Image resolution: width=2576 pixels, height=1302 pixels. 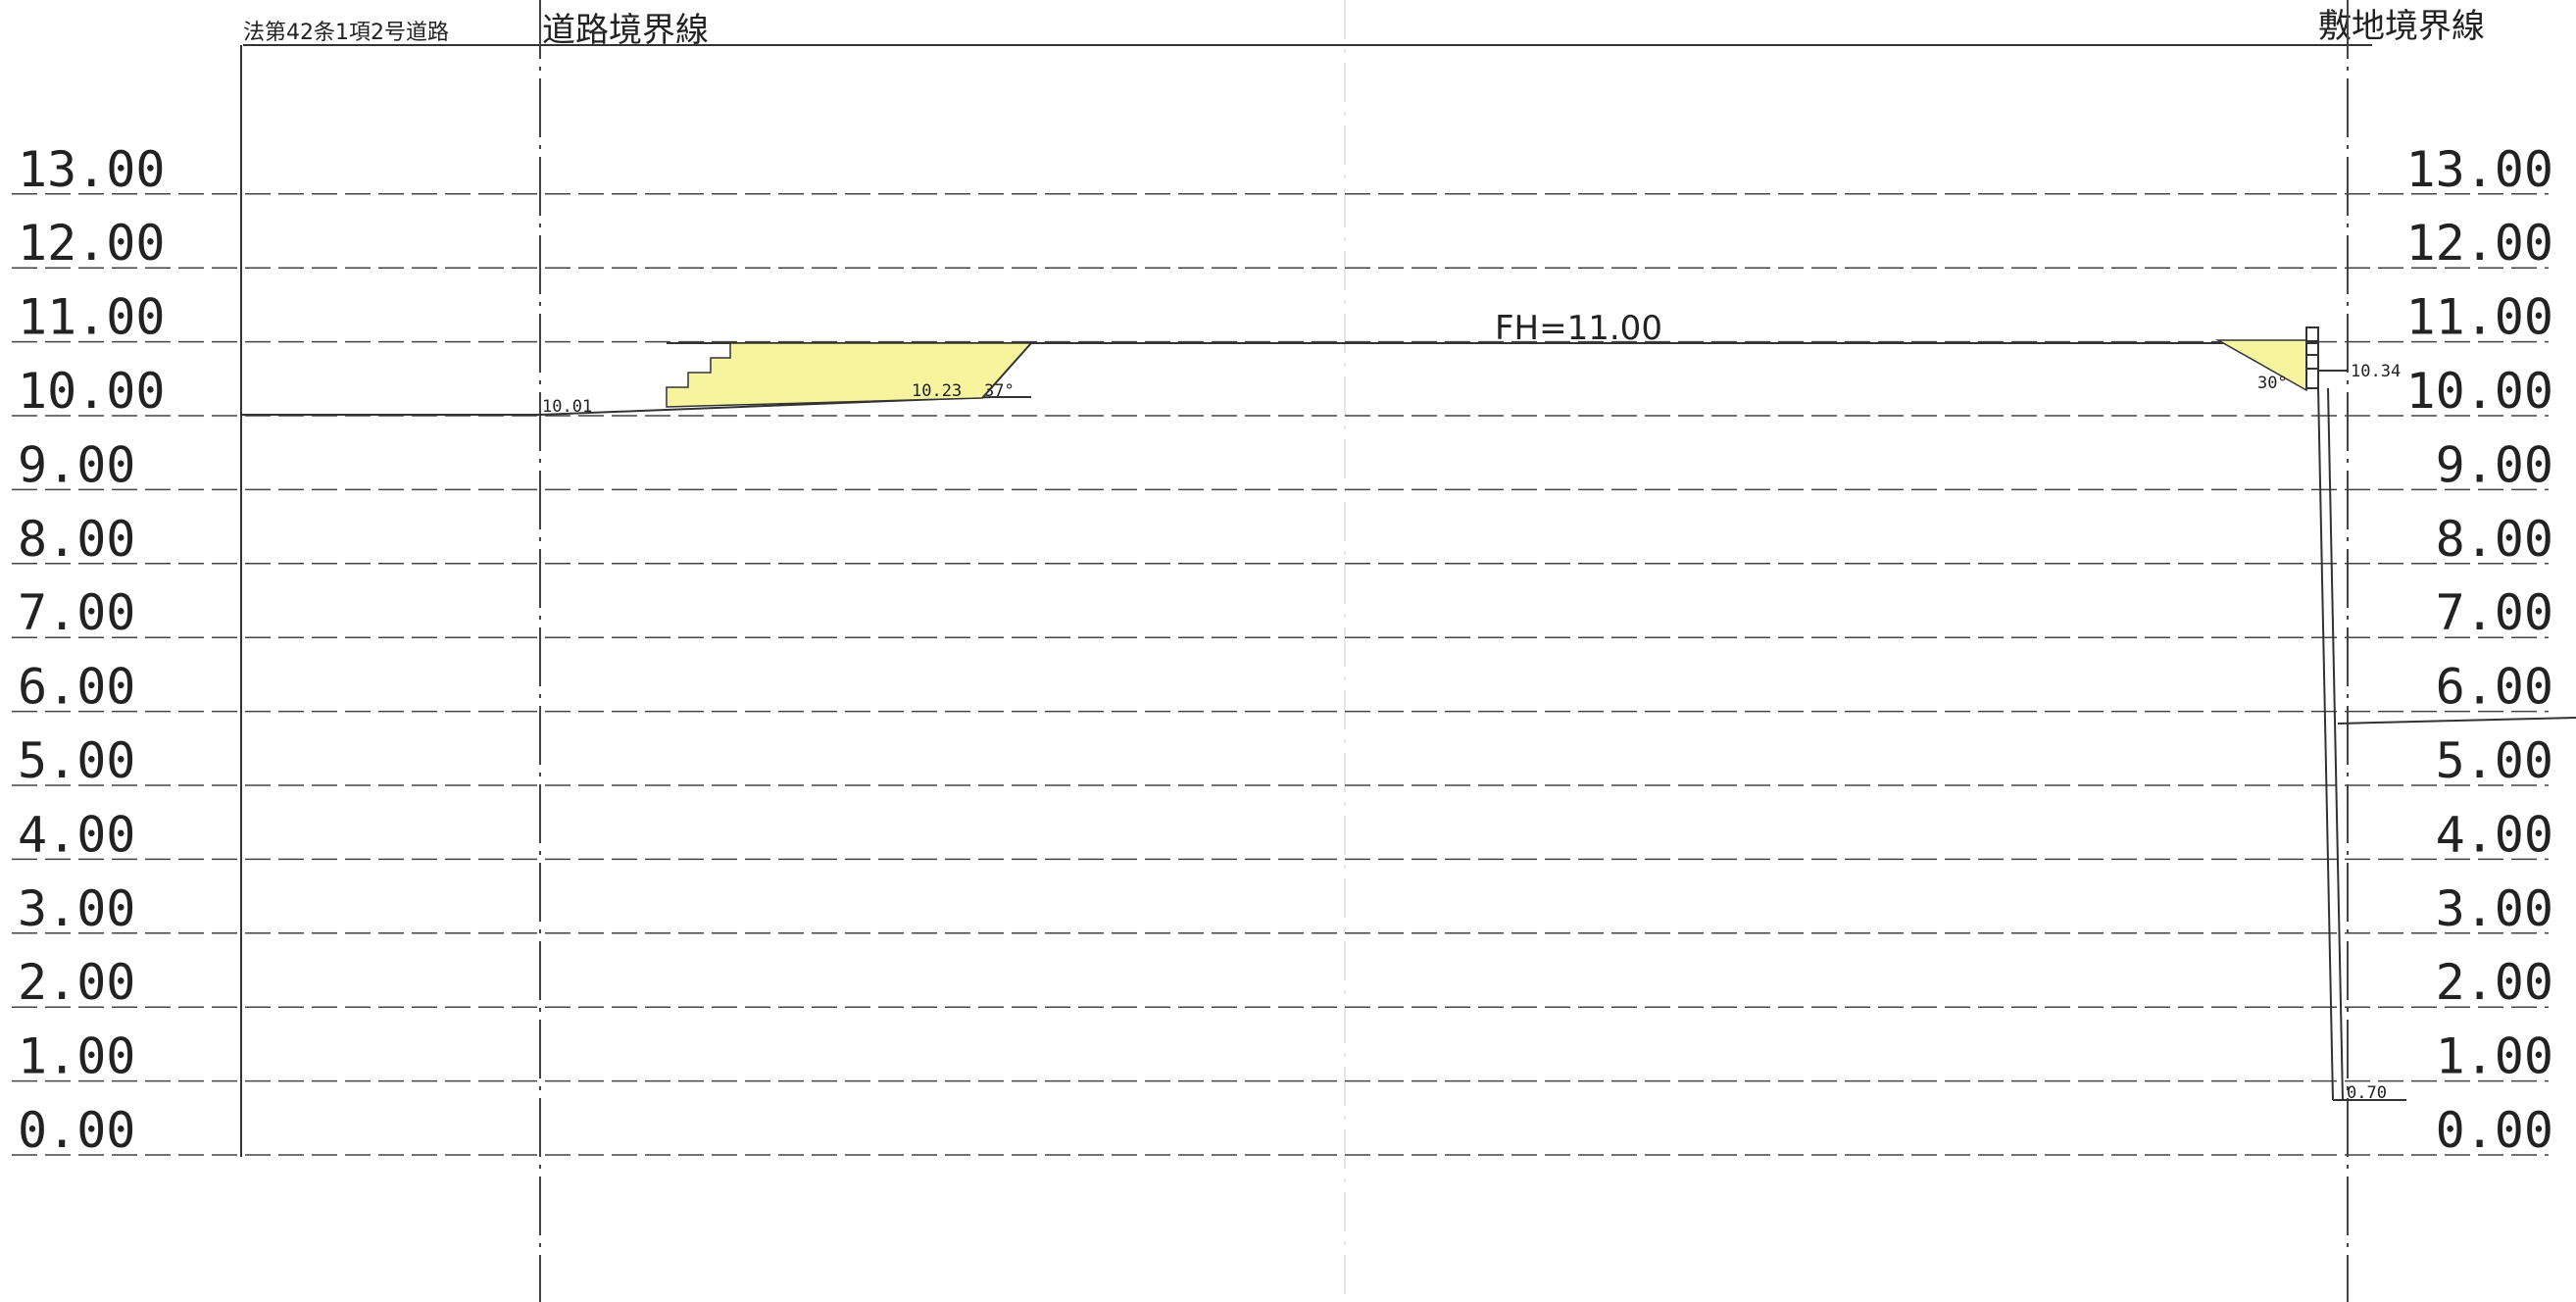 What do you see at coordinates (76, 760) in the screenshot?
I see `level-label-left: 5.00` at bounding box center [76, 760].